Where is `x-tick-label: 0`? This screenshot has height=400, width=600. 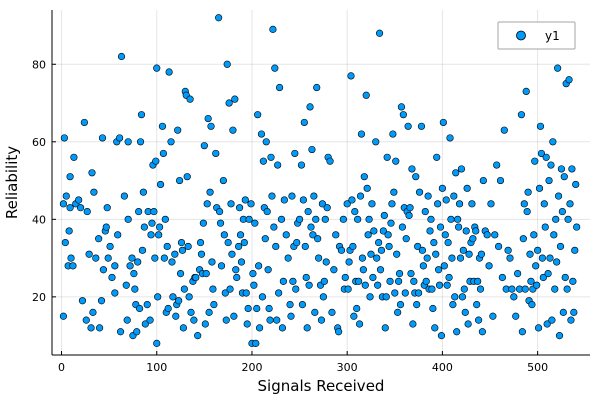
x-tick-label: 0 is located at coordinates (61, 367).